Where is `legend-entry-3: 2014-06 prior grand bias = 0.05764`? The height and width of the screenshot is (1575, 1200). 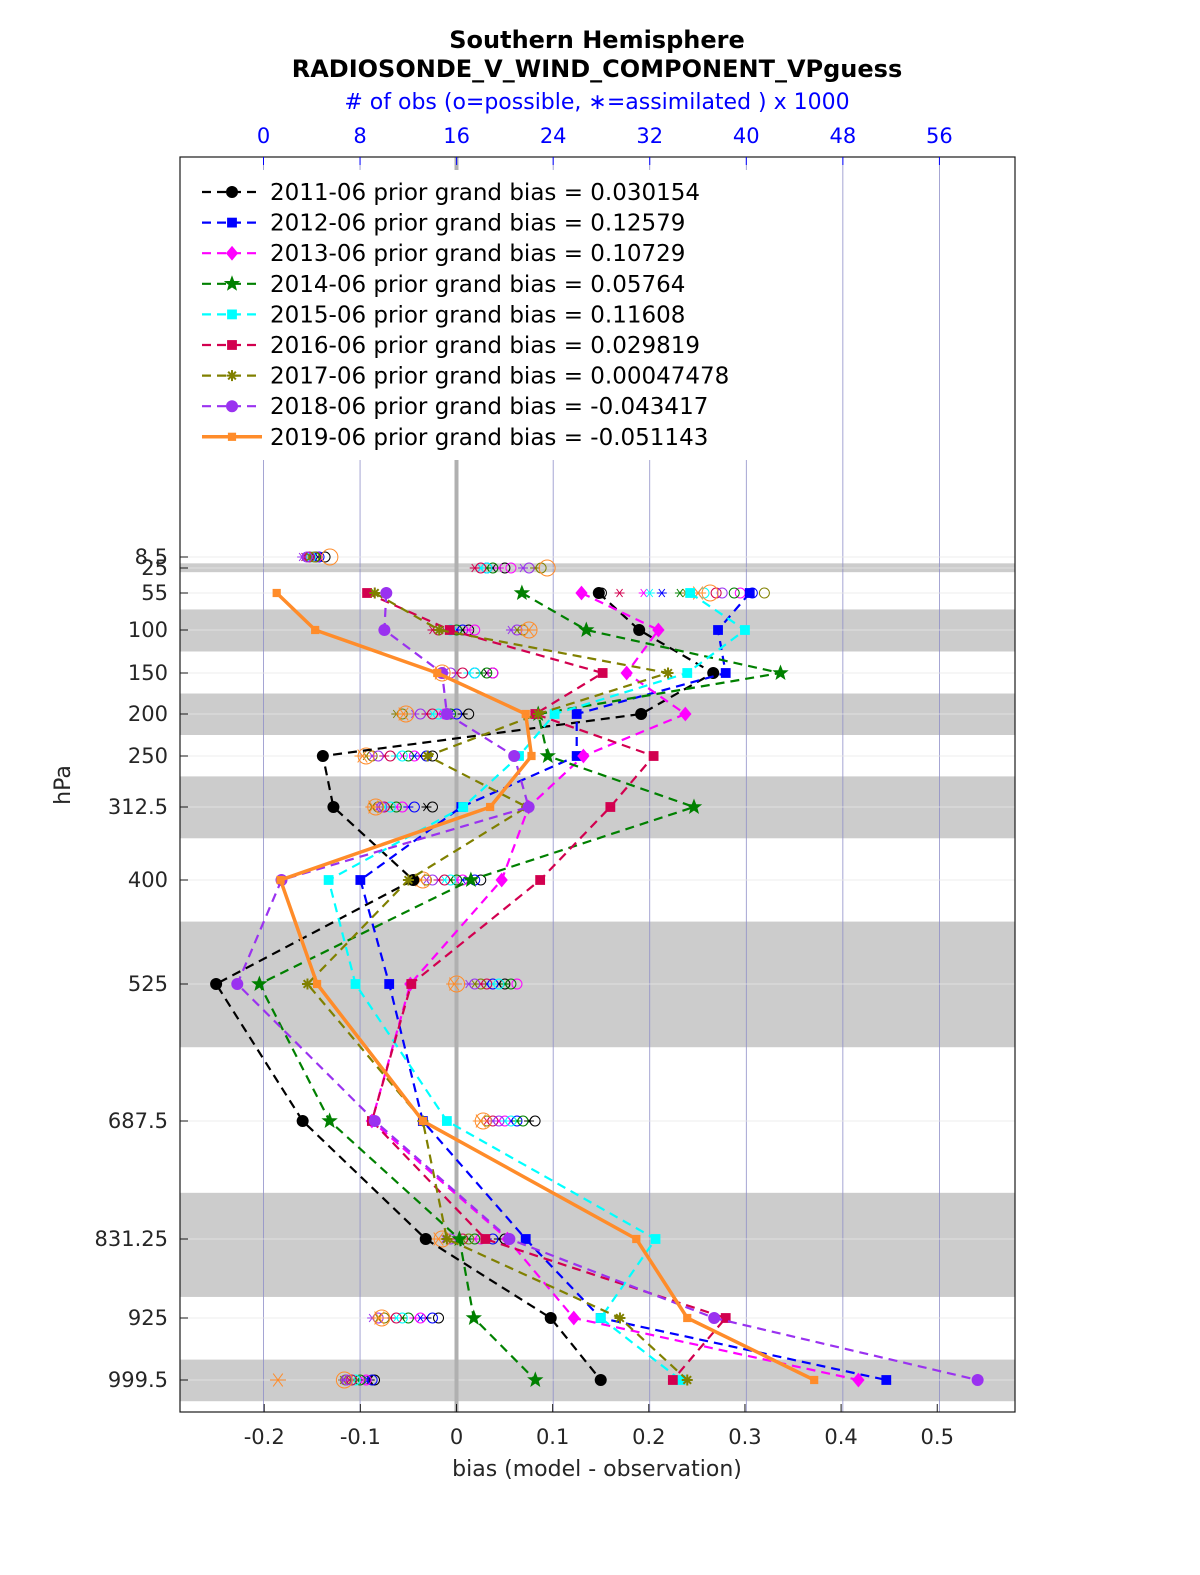
legend-entry-3: 2014-06 prior grand bias = 0.05764 is located at coordinates (443, 285).